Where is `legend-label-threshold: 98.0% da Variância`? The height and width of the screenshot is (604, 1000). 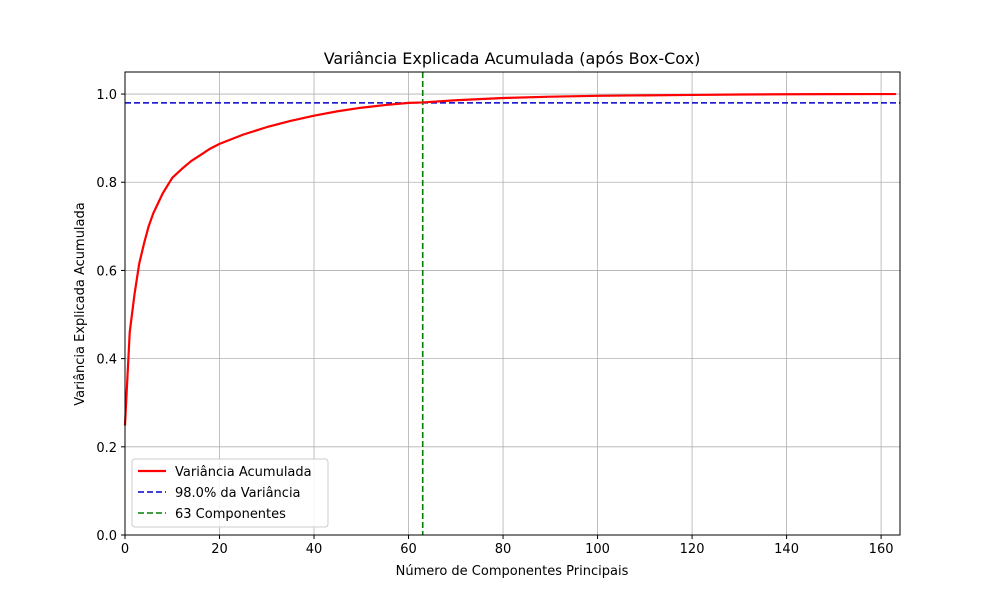
legend-label-threshold: 98.0% da Variância is located at coordinates (238, 493).